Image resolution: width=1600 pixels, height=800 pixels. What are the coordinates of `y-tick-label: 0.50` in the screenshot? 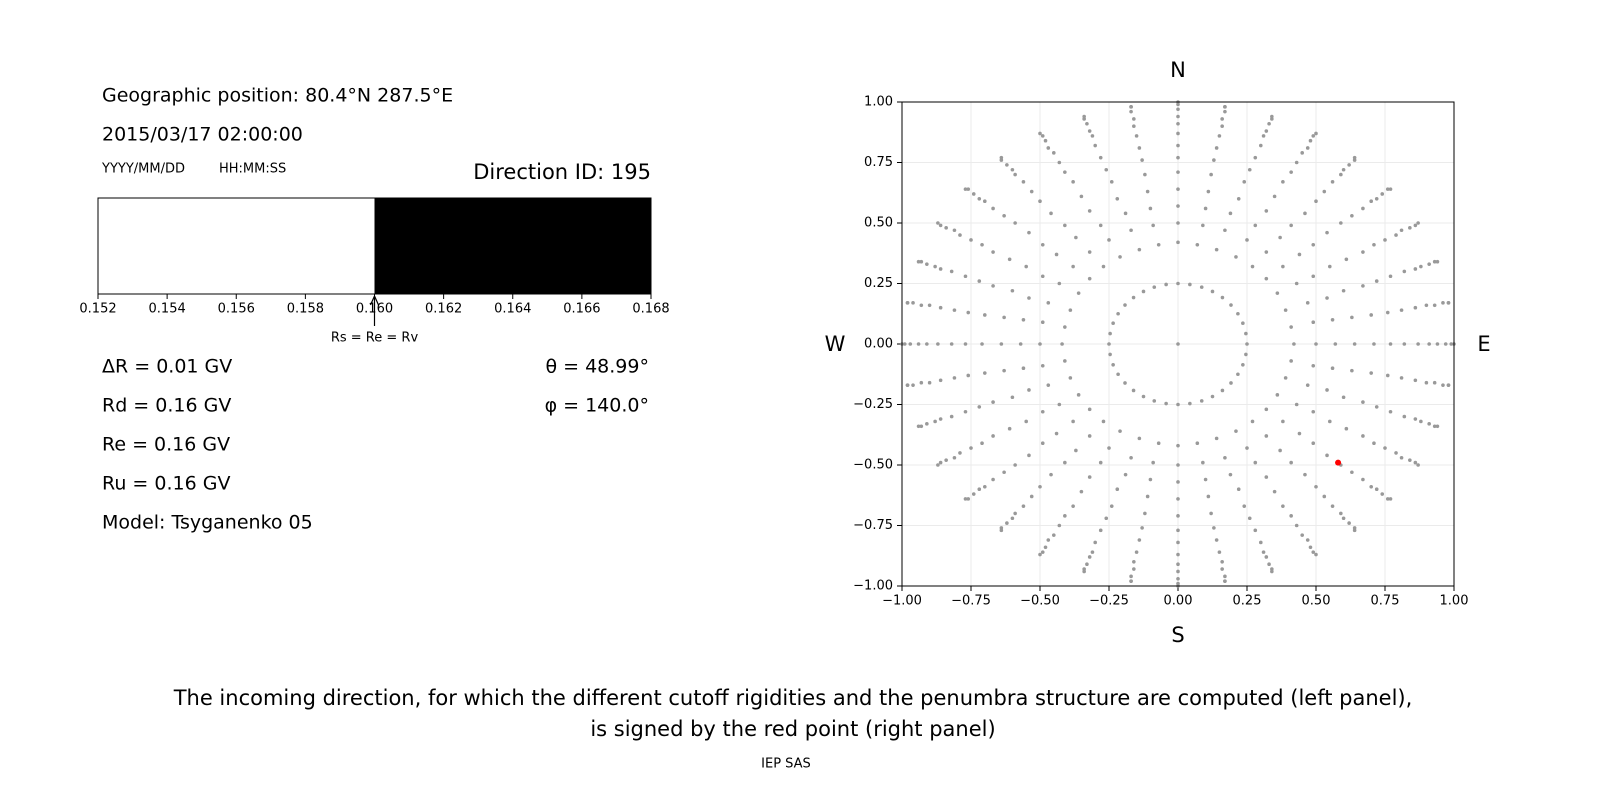 It's located at (878, 223).